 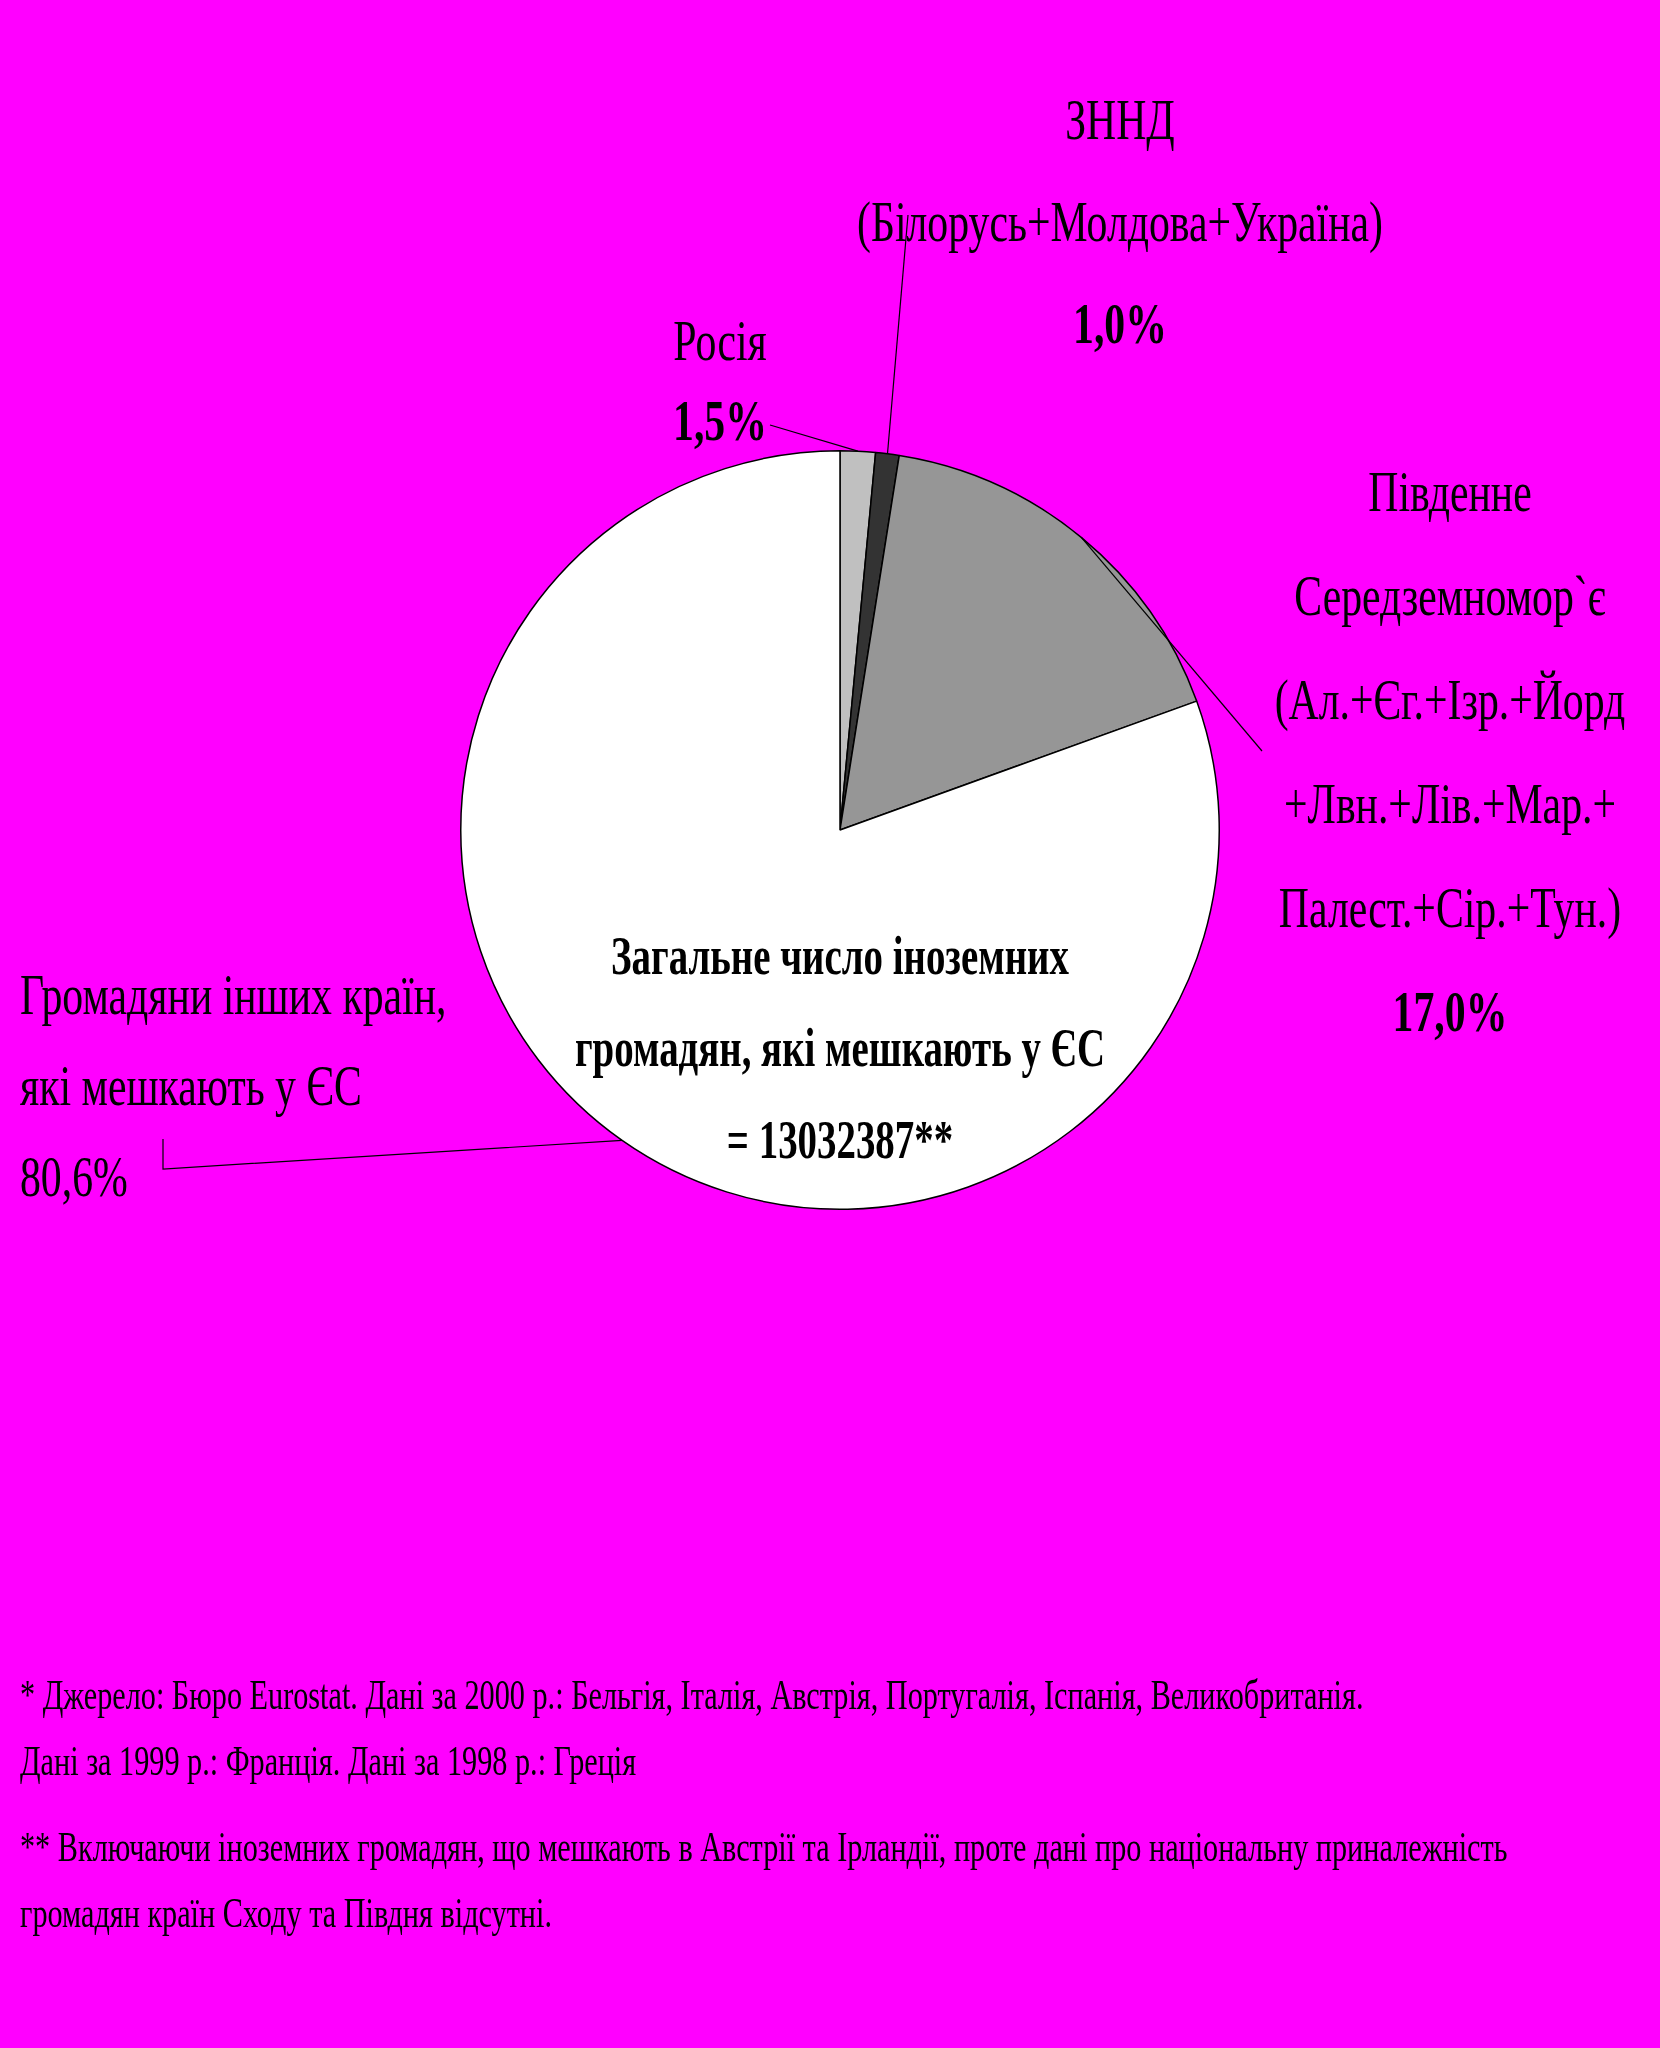 What do you see at coordinates (74, 1176) in the screenshot?
I see `data-label: 80,6%` at bounding box center [74, 1176].